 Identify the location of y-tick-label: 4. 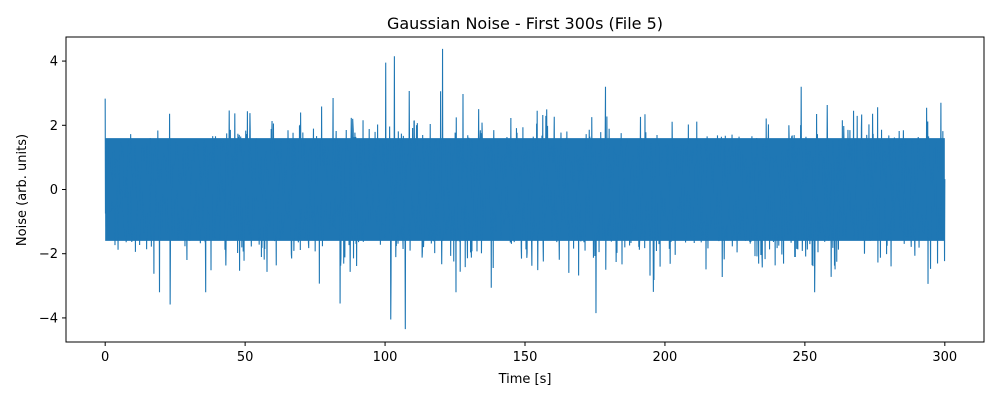
(54, 62).